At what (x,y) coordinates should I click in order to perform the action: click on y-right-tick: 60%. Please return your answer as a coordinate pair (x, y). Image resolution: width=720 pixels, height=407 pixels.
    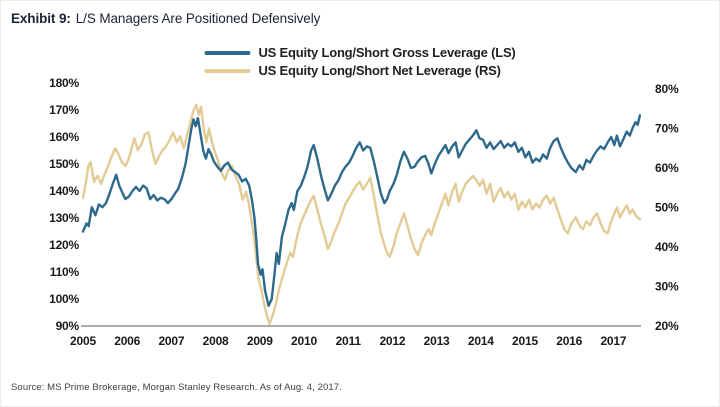
    Looking at the image, I should click on (667, 168).